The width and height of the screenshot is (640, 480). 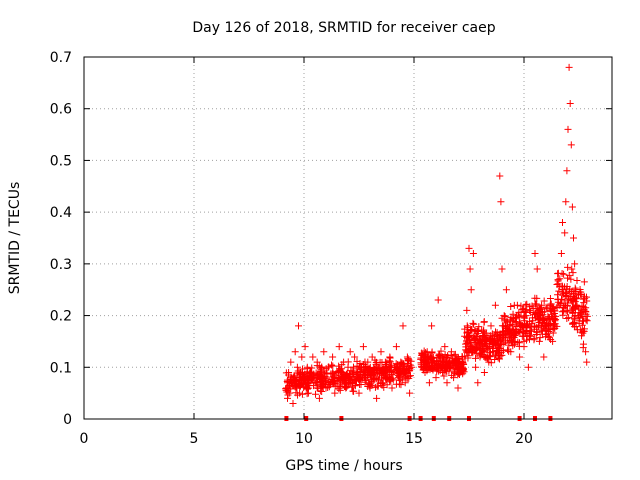 I want to click on y-axis-label: SRMTID / TECUs, so click(x=15, y=238).